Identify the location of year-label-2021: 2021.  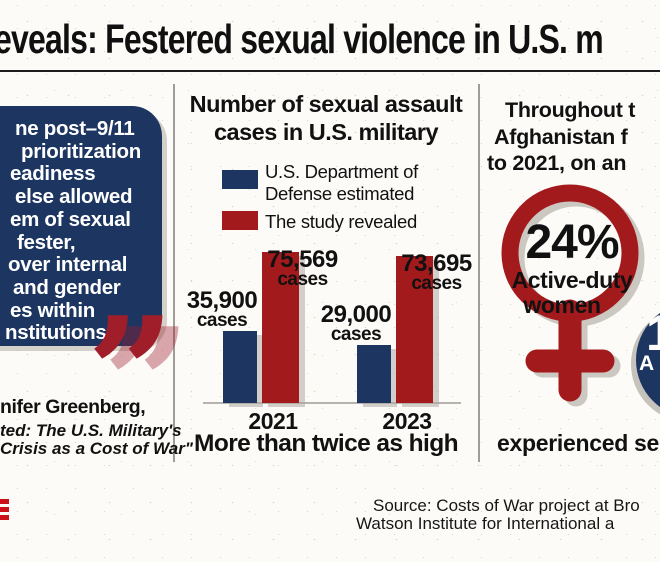
(273, 421).